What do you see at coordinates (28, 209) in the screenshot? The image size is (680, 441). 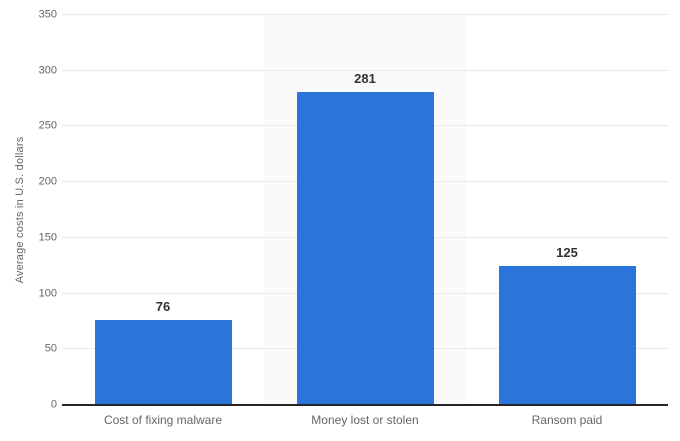 I see `y-tick-labels: 0 50 100 150 200 250 300 350` at bounding box center [28, 209].